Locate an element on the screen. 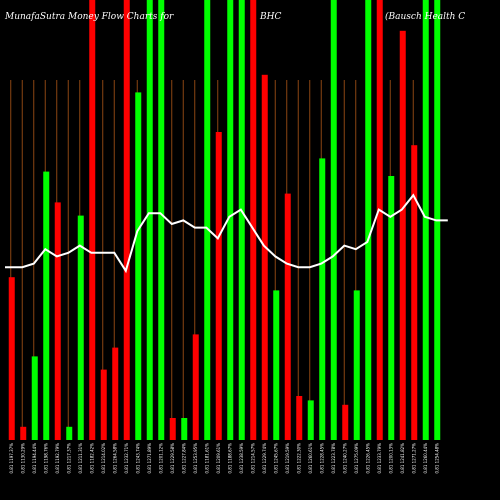 This screenshot has height=500, width=500. tick-label: 0.81 1241.82% is located at coordinates (402, 458).